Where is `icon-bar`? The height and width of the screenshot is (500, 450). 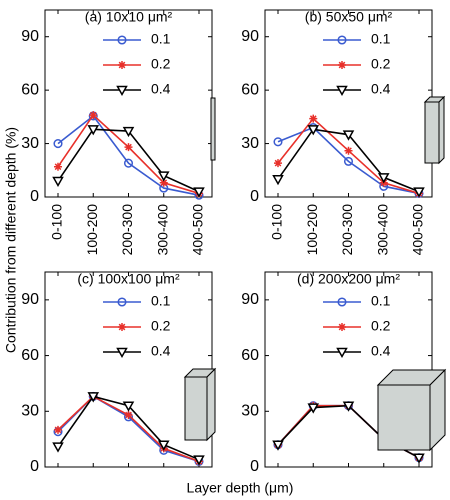
icon-bar is located at coordinates (213, 129).